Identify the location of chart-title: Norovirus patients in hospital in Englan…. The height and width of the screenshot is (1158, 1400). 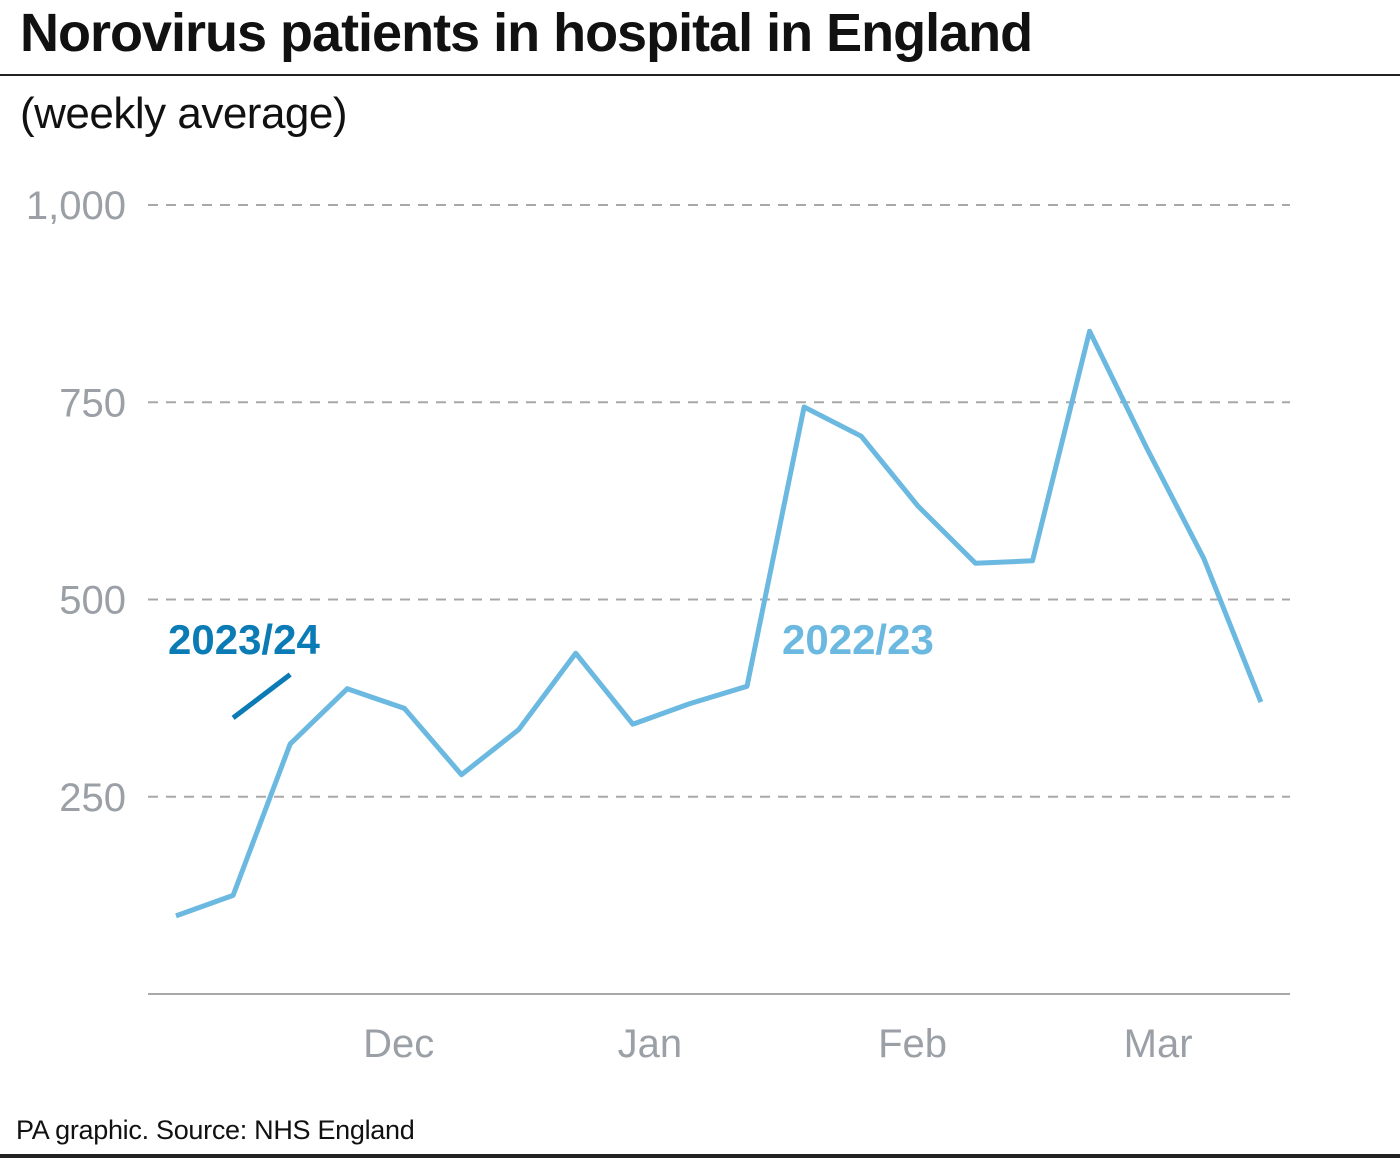
(526, 33).